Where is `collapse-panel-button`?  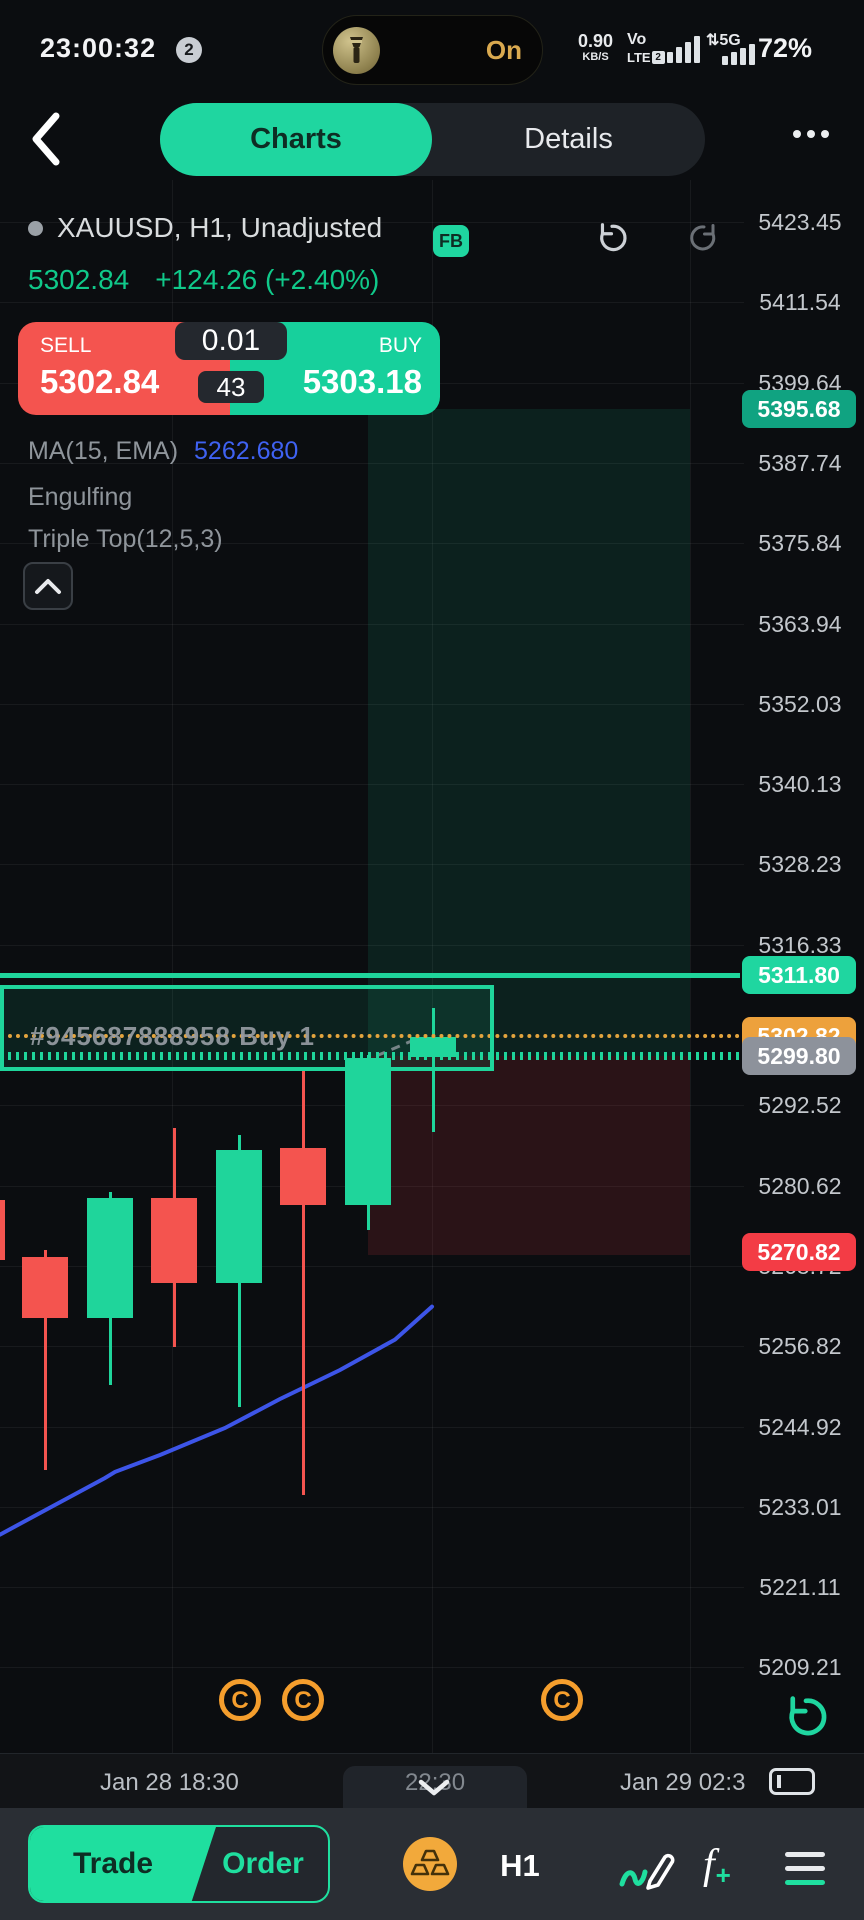 collapse-panel-button is located at coordinates (434, 1790).